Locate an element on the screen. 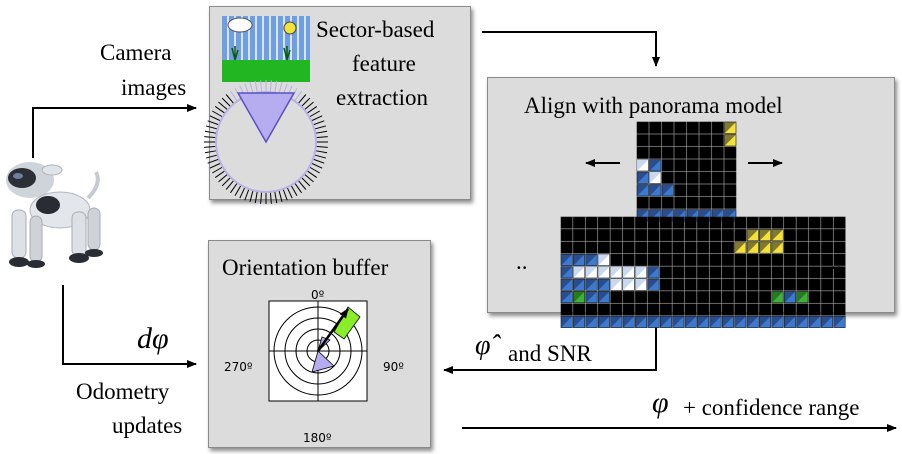 The image size is (902, 454). camera-arrow is located at coordinates (114, 131).